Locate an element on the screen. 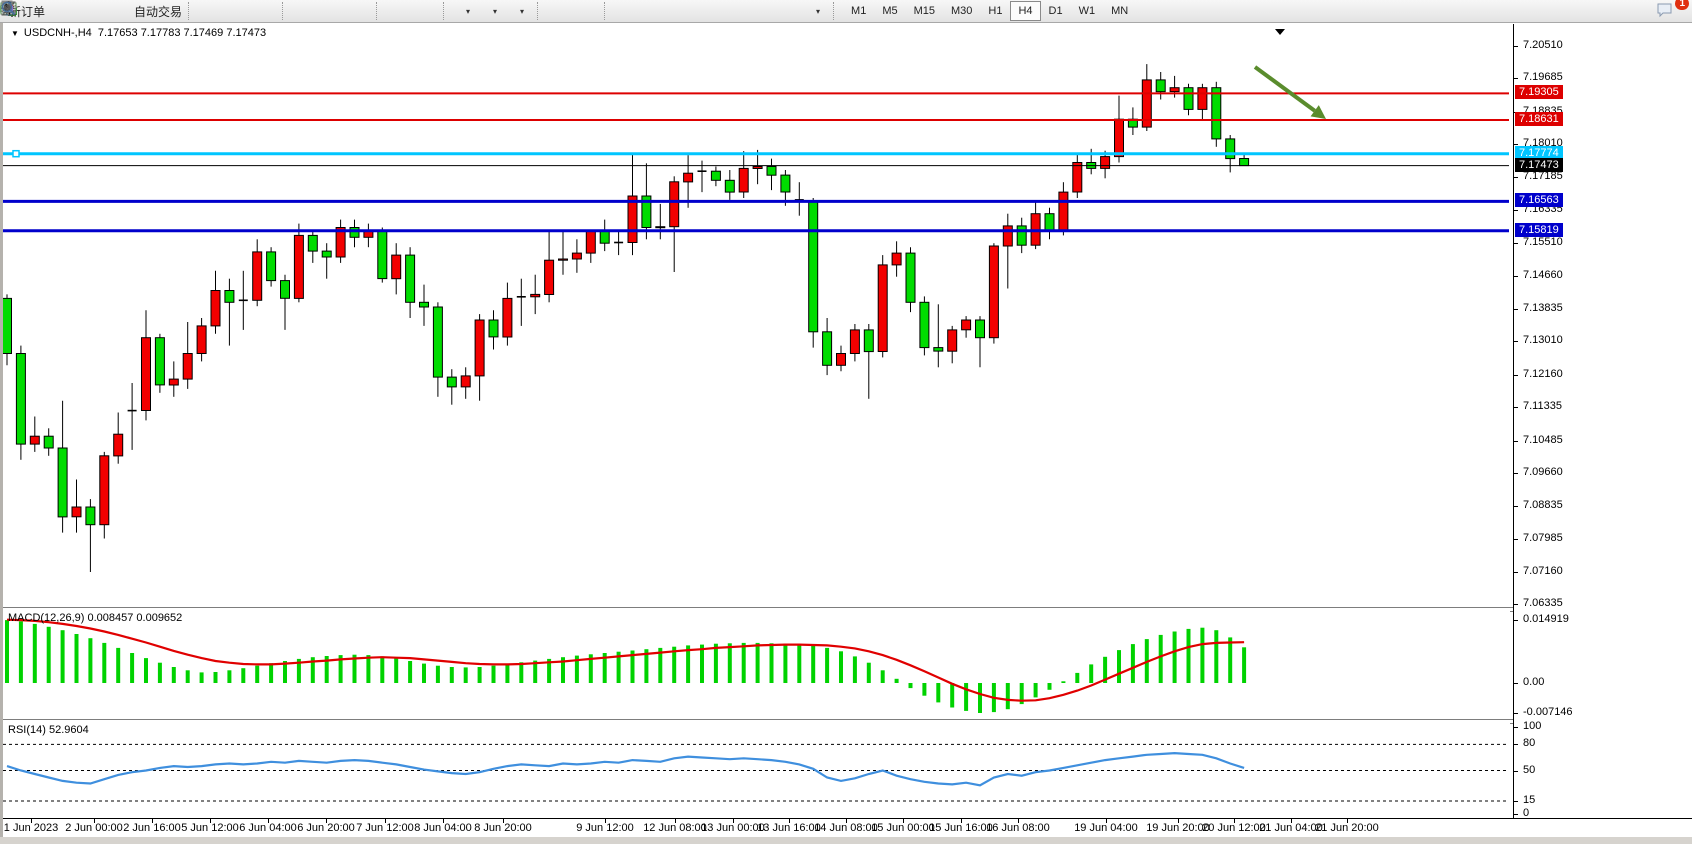 This screenshot has height=844, width=1692. templates-button: ▾ is located at coordinates (266, 11).